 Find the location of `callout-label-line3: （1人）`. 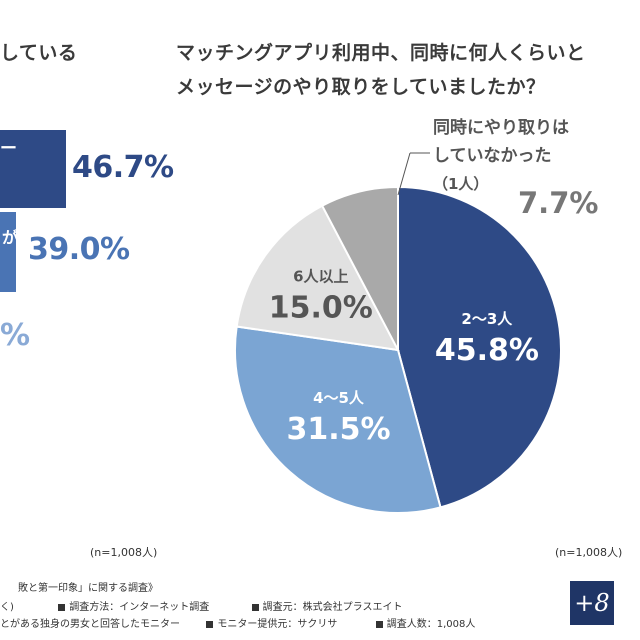

callout-label-line3: （1人） is located at coordinates (460, 184).